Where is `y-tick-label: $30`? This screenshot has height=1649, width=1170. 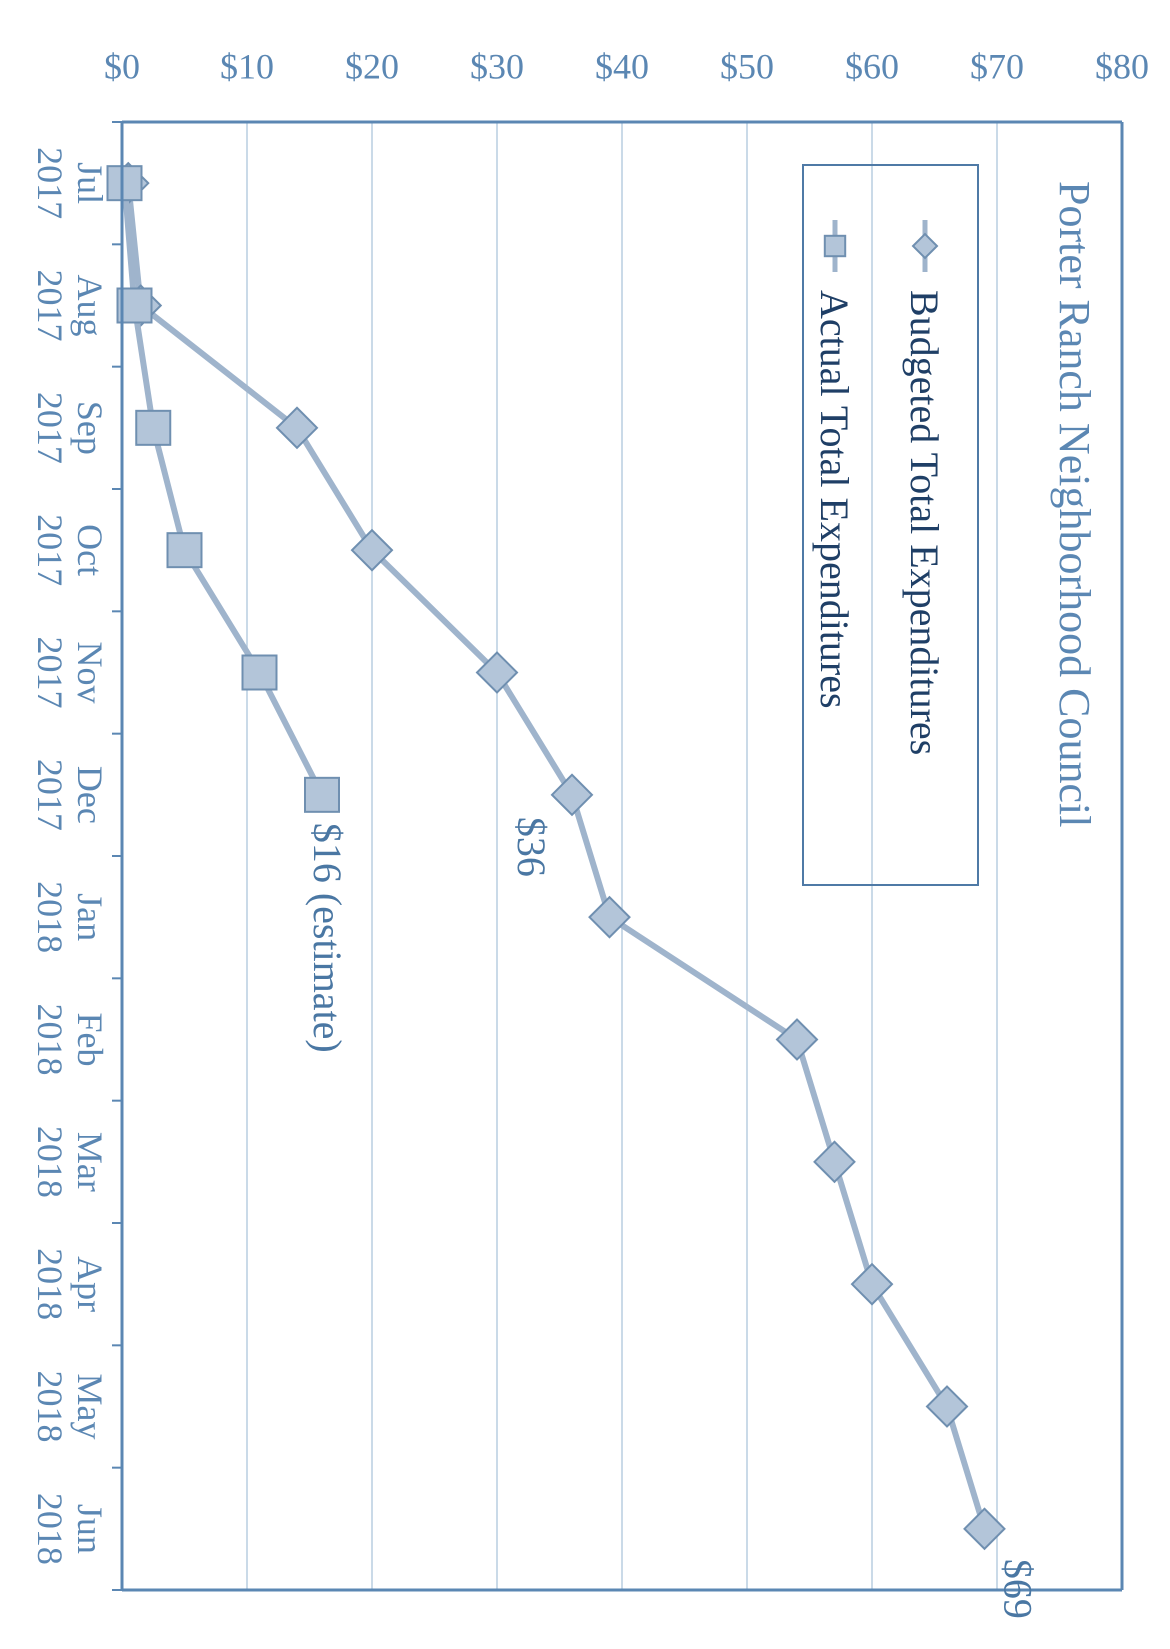 y-tick-label: $30 is located at coordinates (497, 66).